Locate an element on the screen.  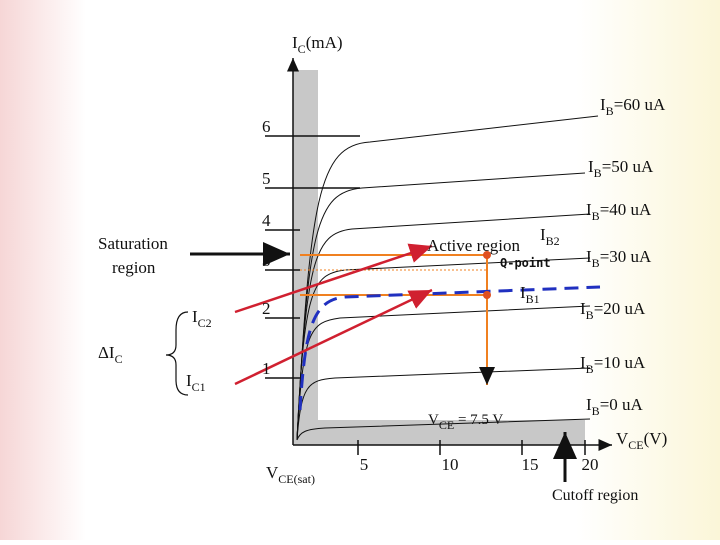
delta-ic-label-sub: C is located at coordinates (119, 359).